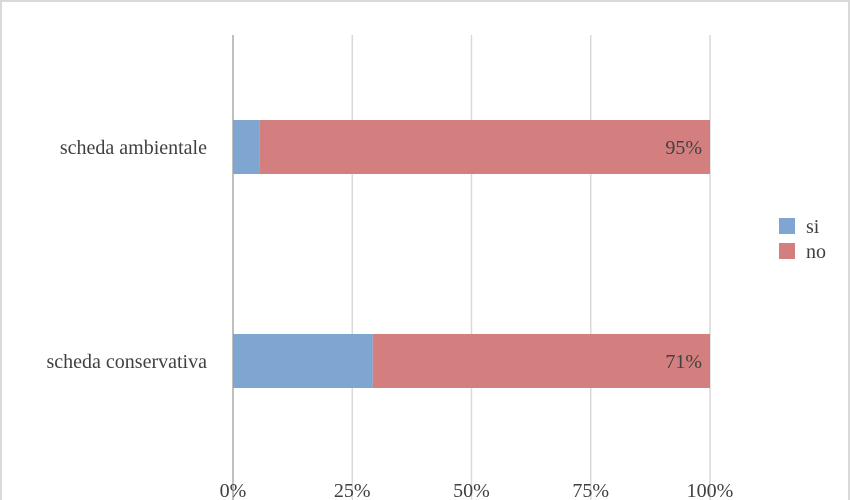 This screenshot has height=500, width=850. What do you see at coordinates (590, 490) in the screenshot?
I see `x-tick-label: 75%` at bounding box center [590, 490].